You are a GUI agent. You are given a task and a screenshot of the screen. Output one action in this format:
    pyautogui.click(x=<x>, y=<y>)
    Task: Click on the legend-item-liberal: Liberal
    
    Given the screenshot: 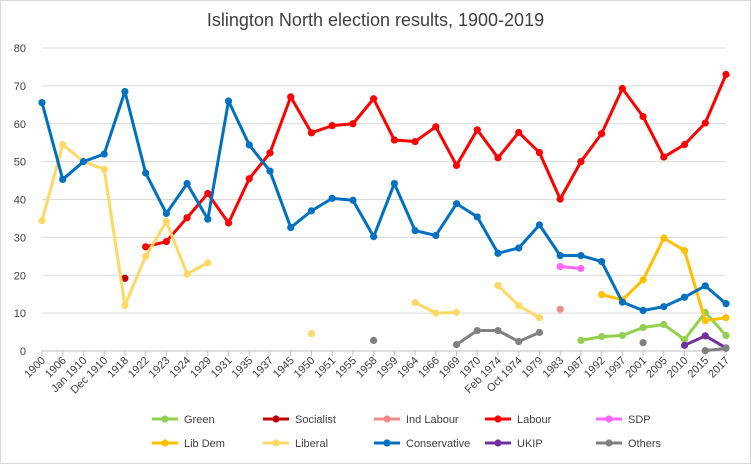 What is the action you would take?
    pyautogui.click(x=295, y=444)
    